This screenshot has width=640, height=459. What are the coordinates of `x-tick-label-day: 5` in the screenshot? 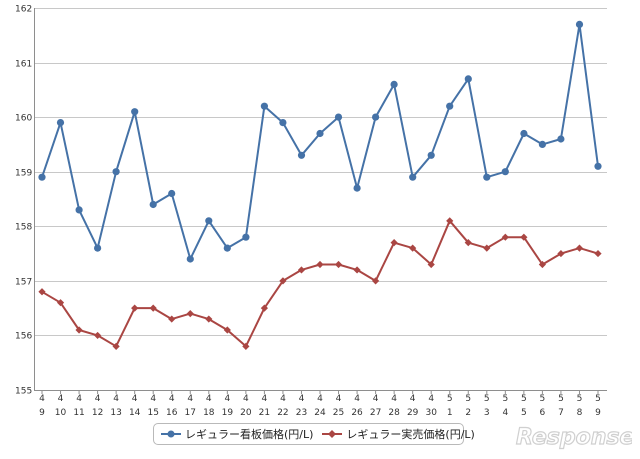 It's located at (524, 413).